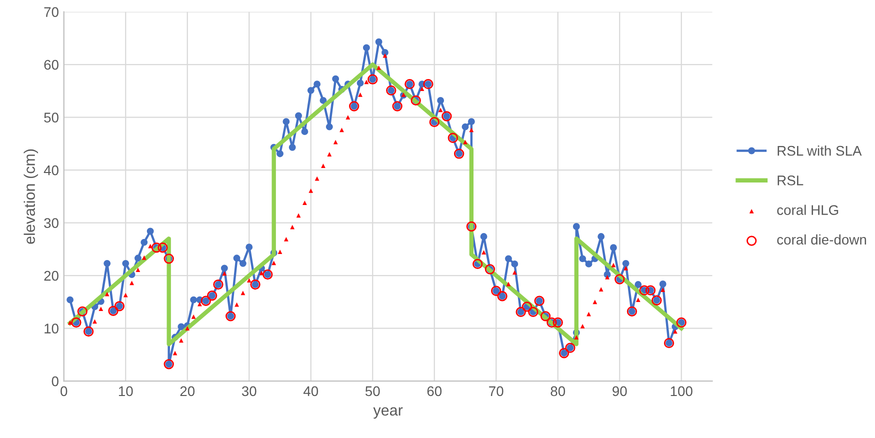 Image resolution: width=875 pixels, height=438 pixels. What do you see at coordinates (51, 329) in the screenshot?
I see `y-tick-label: 10` at bounding box center [51, 329].